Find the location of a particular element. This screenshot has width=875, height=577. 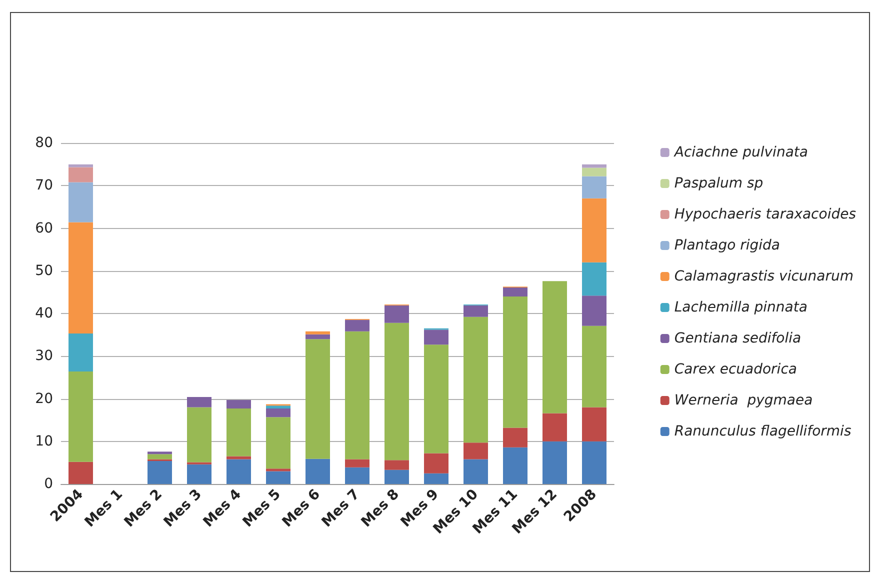

y-tick-label: 50 is located at coordinates (44, 270).